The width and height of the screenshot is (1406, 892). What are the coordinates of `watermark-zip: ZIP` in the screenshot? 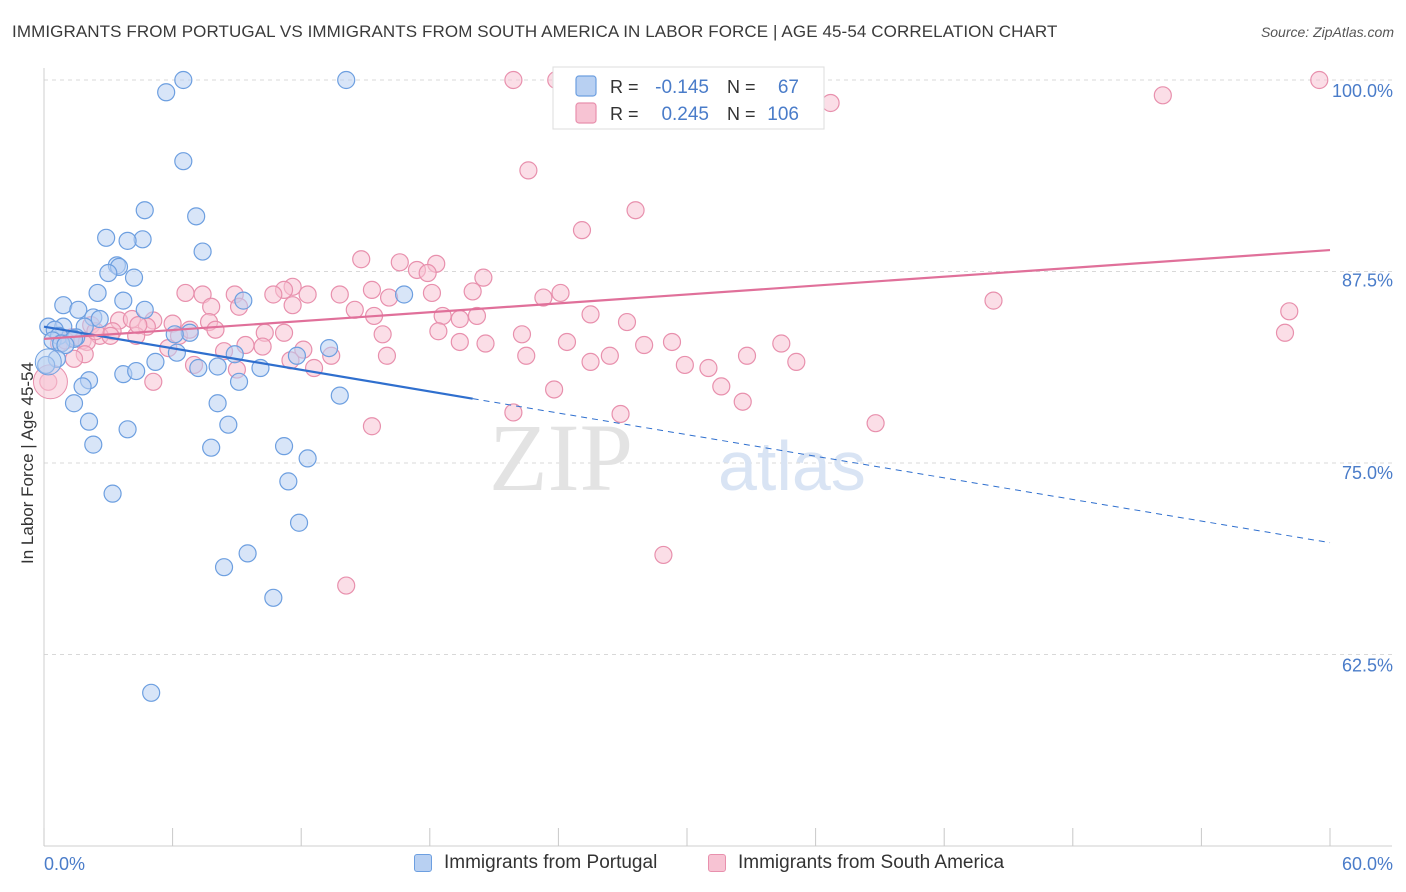 It's located at (561, 457).